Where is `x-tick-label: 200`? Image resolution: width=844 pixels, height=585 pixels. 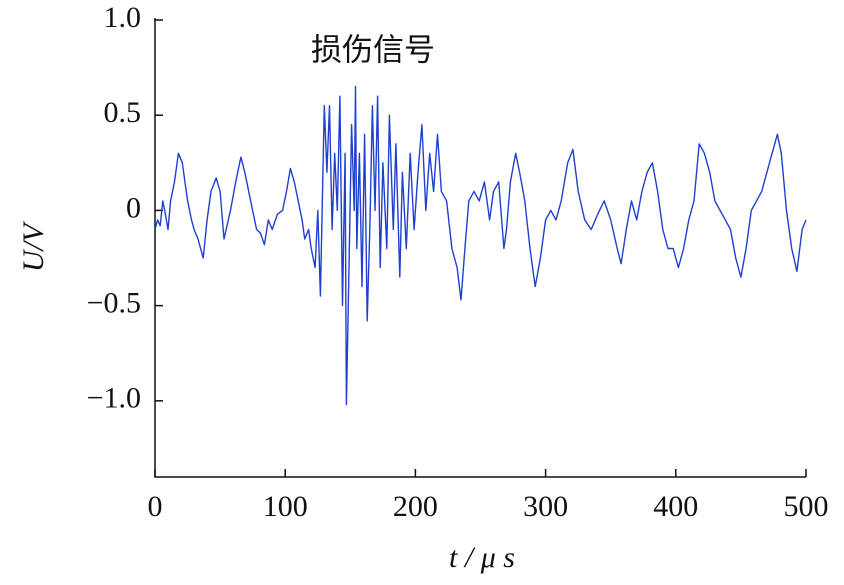
x-tick-label: 200 is located at coordinates (415, 506).